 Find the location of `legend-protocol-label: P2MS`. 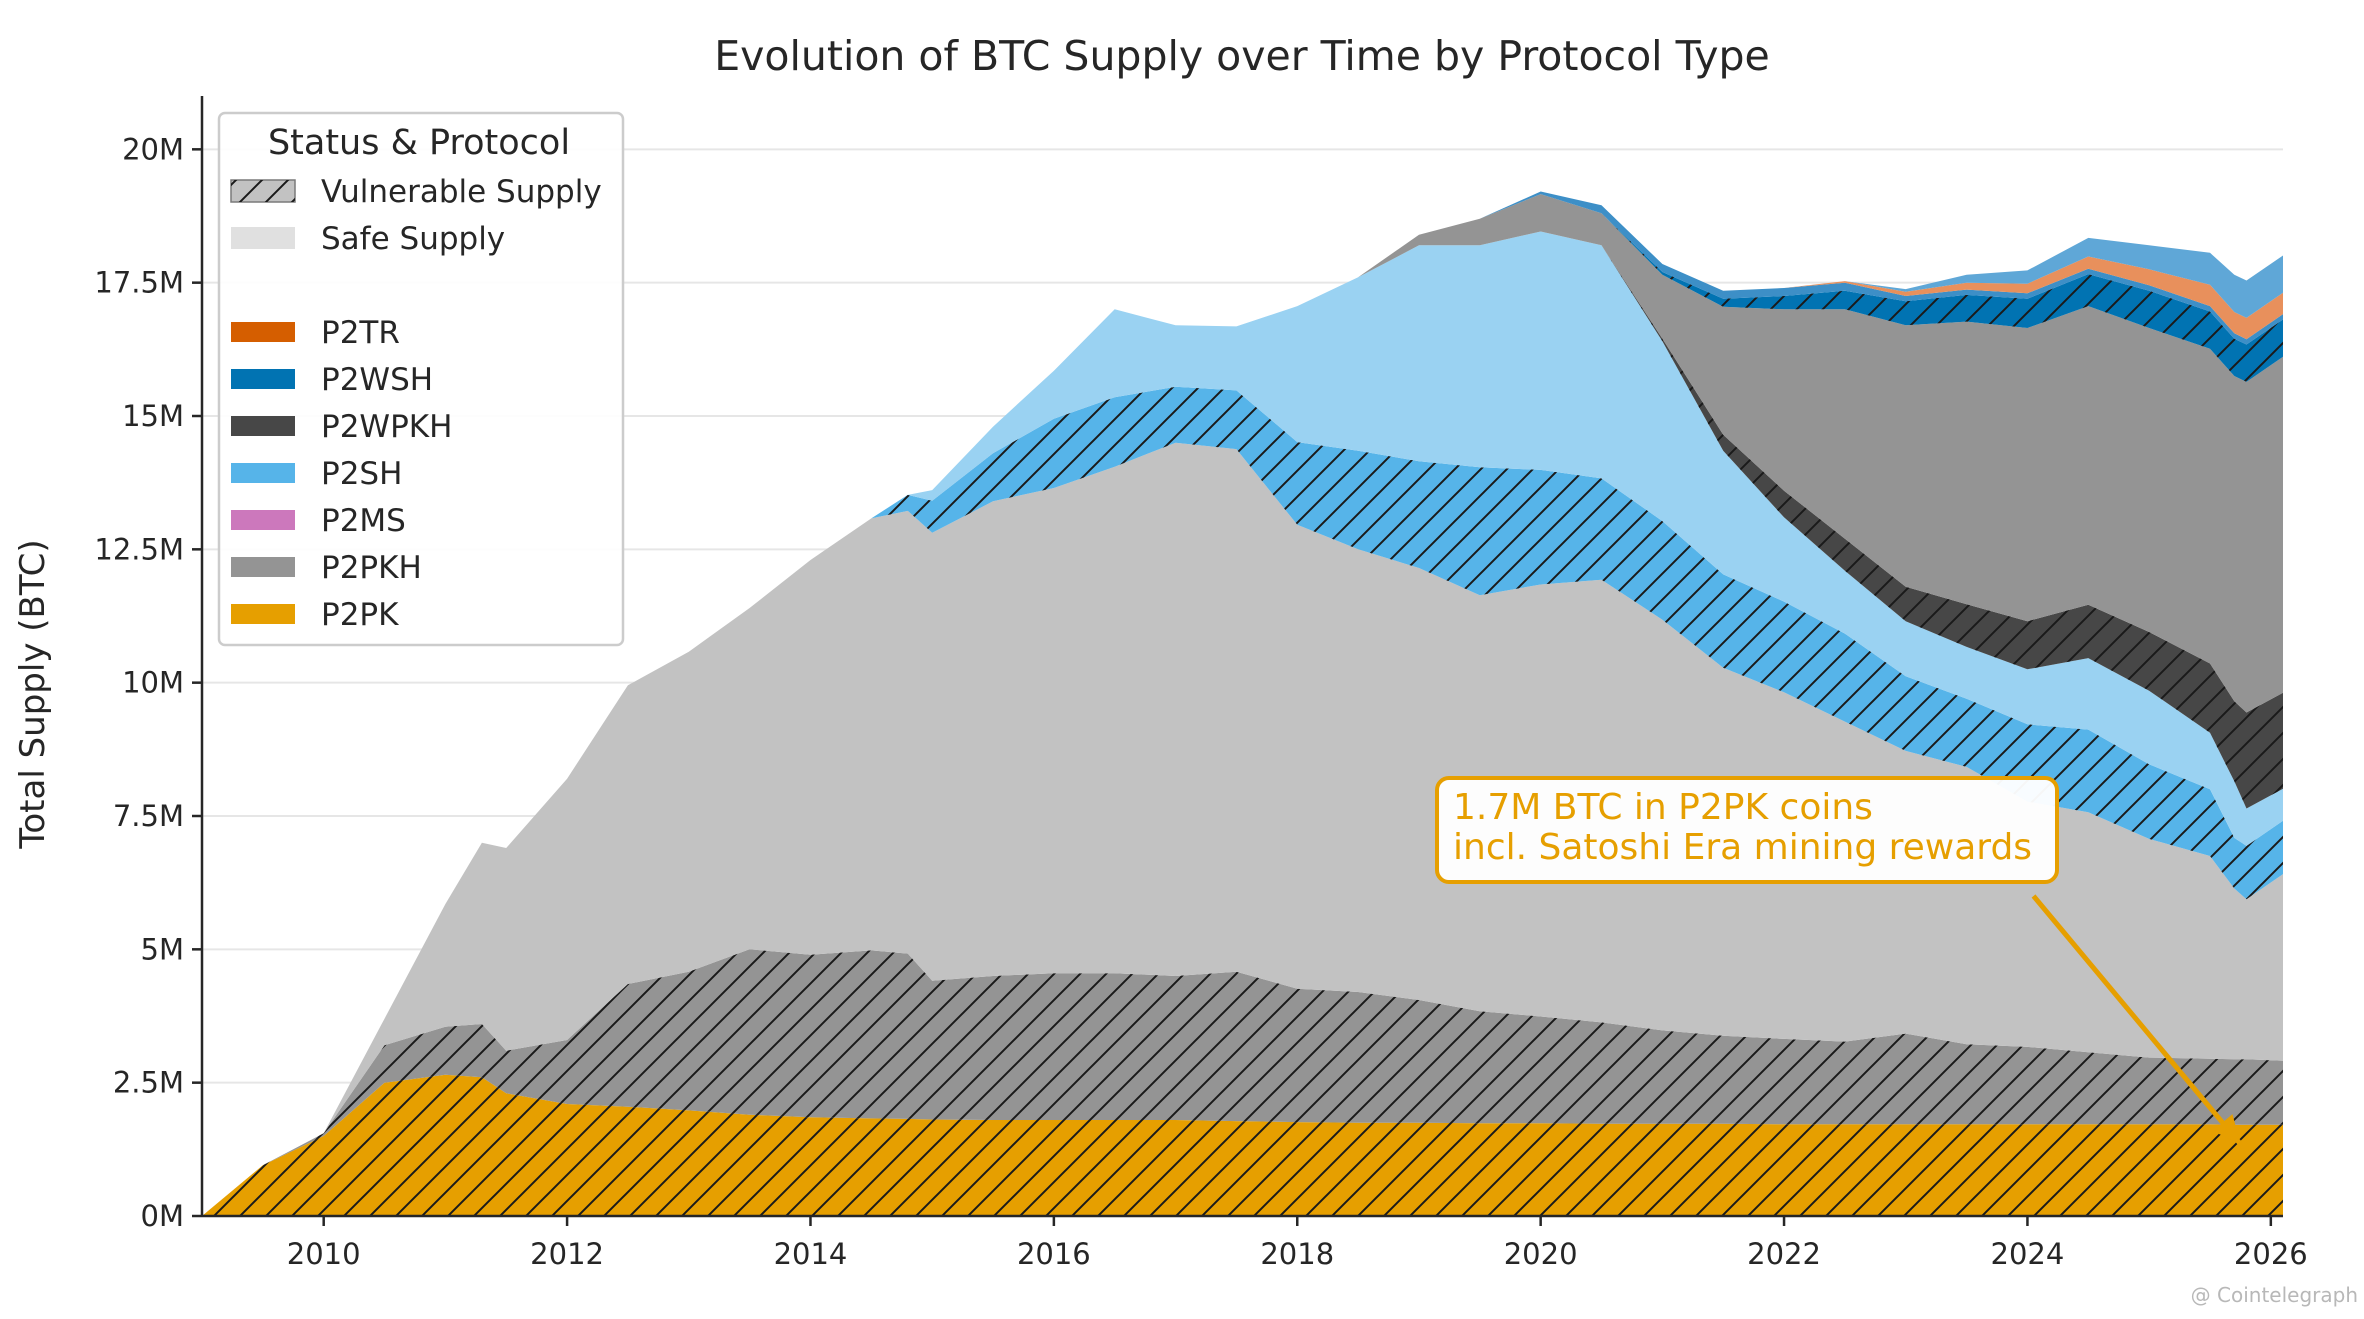

legend-protocol-label: P2MS is located at coordinates (363, 521).